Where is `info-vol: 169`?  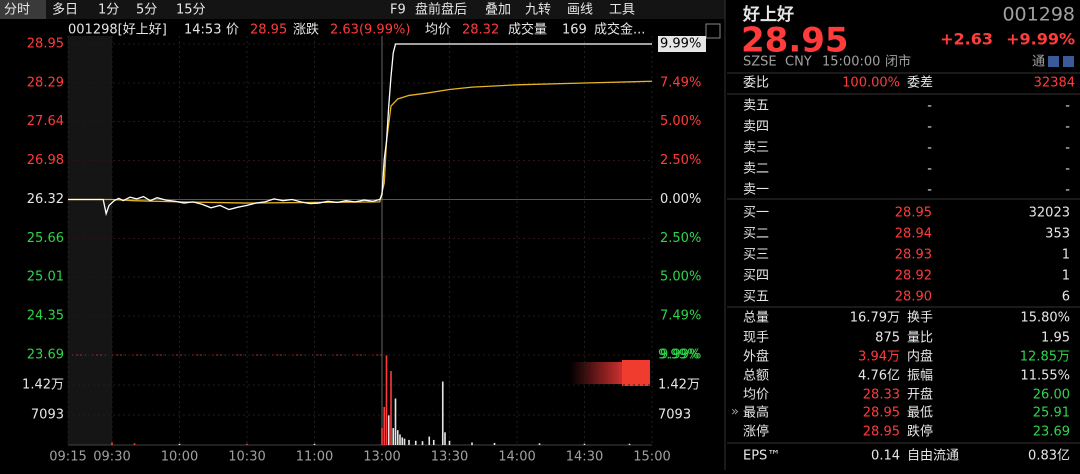 info-vol: 169 is located at coordinates (574, 30).